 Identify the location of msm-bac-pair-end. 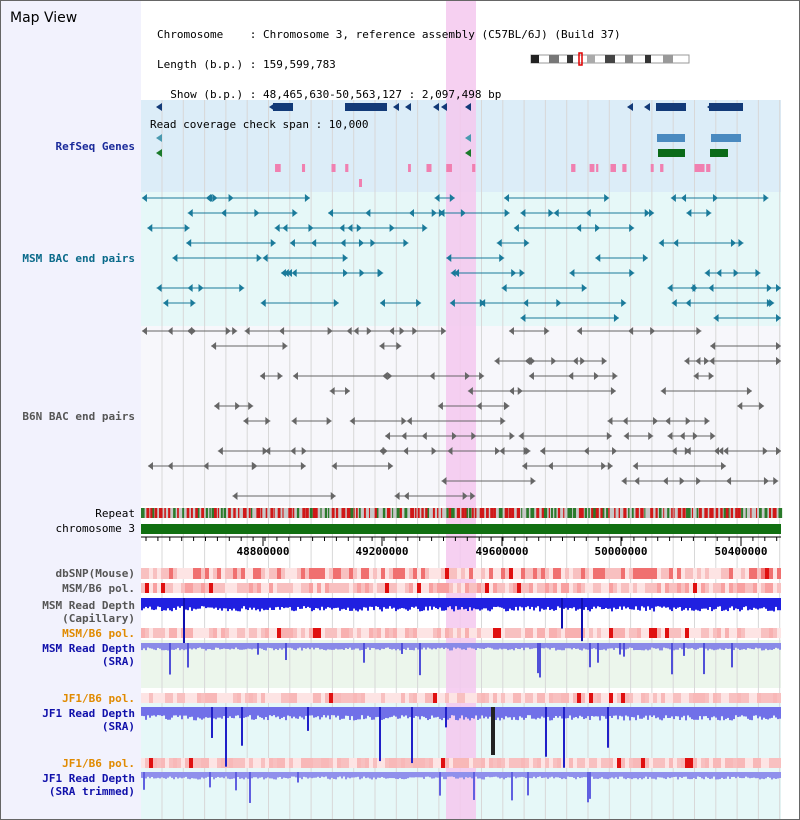
(522, 273).